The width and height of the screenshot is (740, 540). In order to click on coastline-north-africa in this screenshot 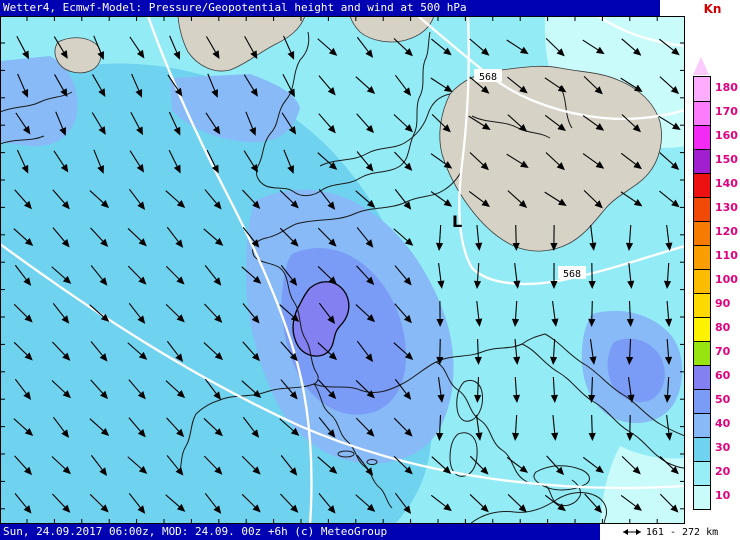, I will do `click(538, 508)`.